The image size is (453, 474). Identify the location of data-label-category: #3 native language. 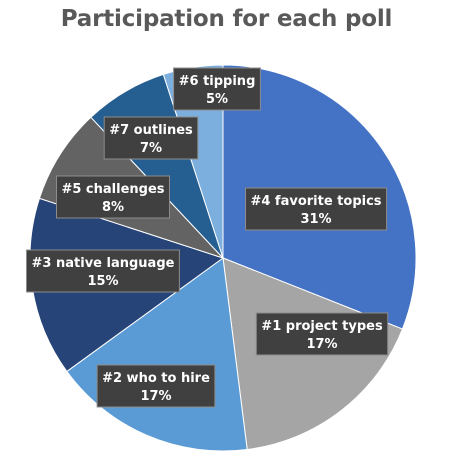
(103, 263).